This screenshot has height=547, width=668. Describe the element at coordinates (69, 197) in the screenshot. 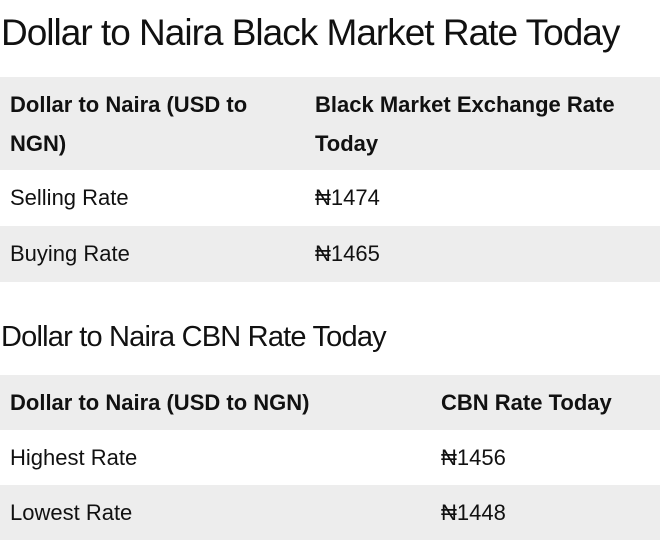

I see `row-label: Selling Rate` at that location.